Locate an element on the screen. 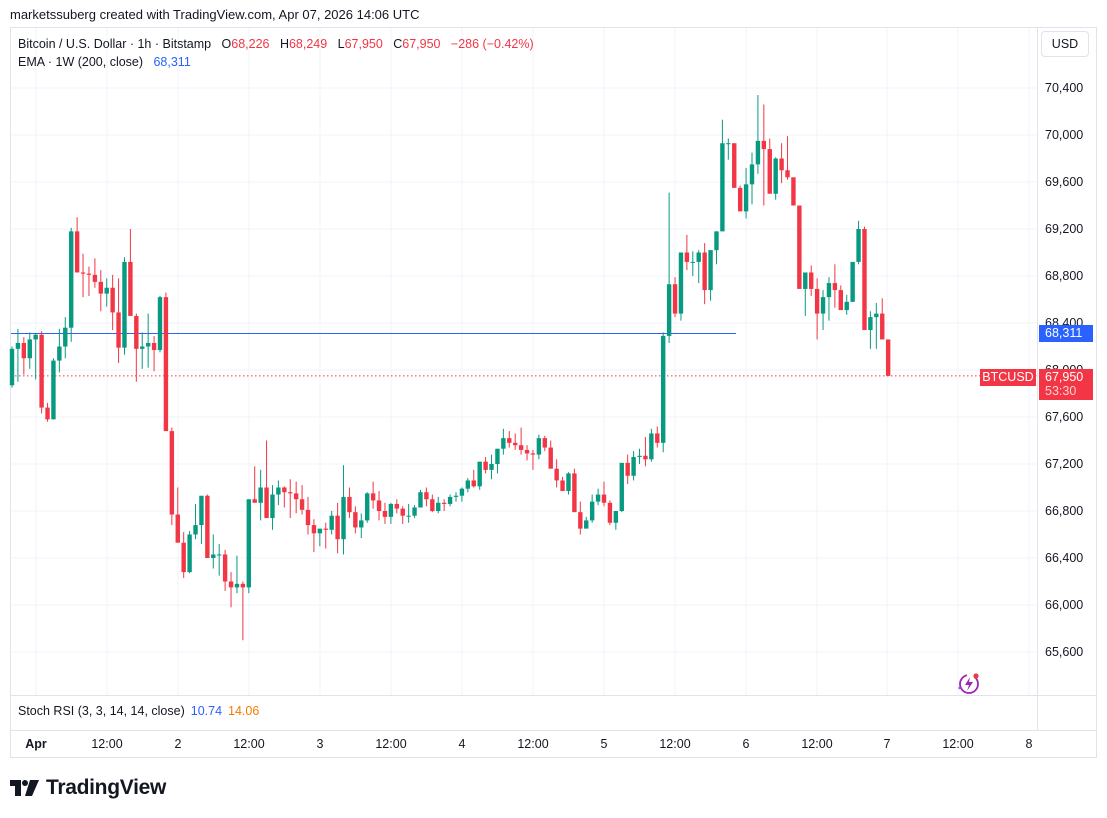  time-axis-label: 2 is located at coordinates (178, 744).